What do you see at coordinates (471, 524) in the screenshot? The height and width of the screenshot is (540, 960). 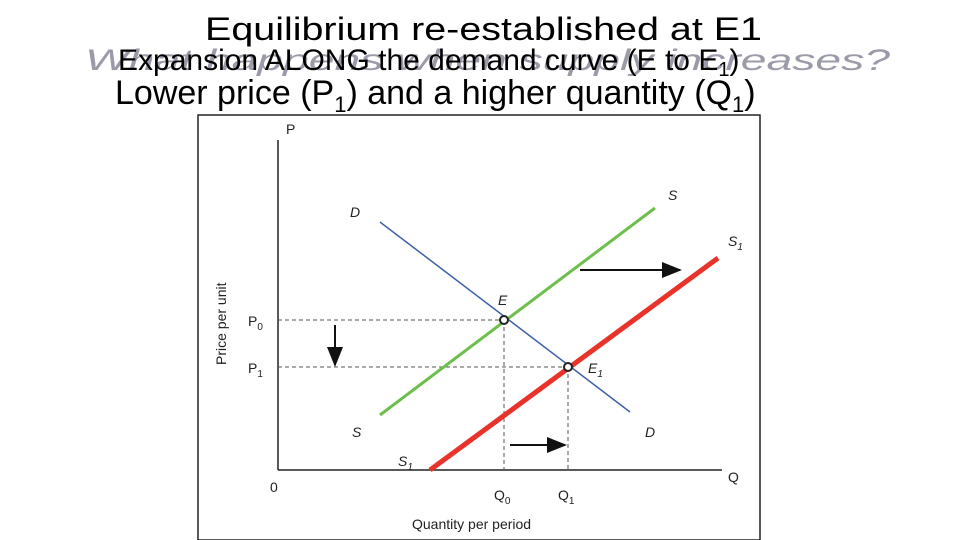 I see `x-axis-title: Quantity per period` at bounding box center [471, 524].